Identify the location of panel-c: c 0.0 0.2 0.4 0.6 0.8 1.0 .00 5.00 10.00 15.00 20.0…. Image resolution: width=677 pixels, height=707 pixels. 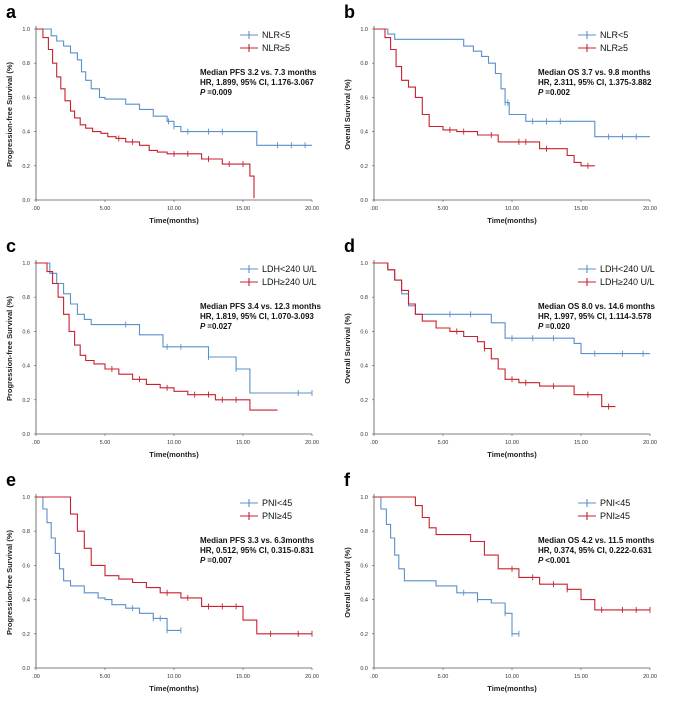
(163, 347).